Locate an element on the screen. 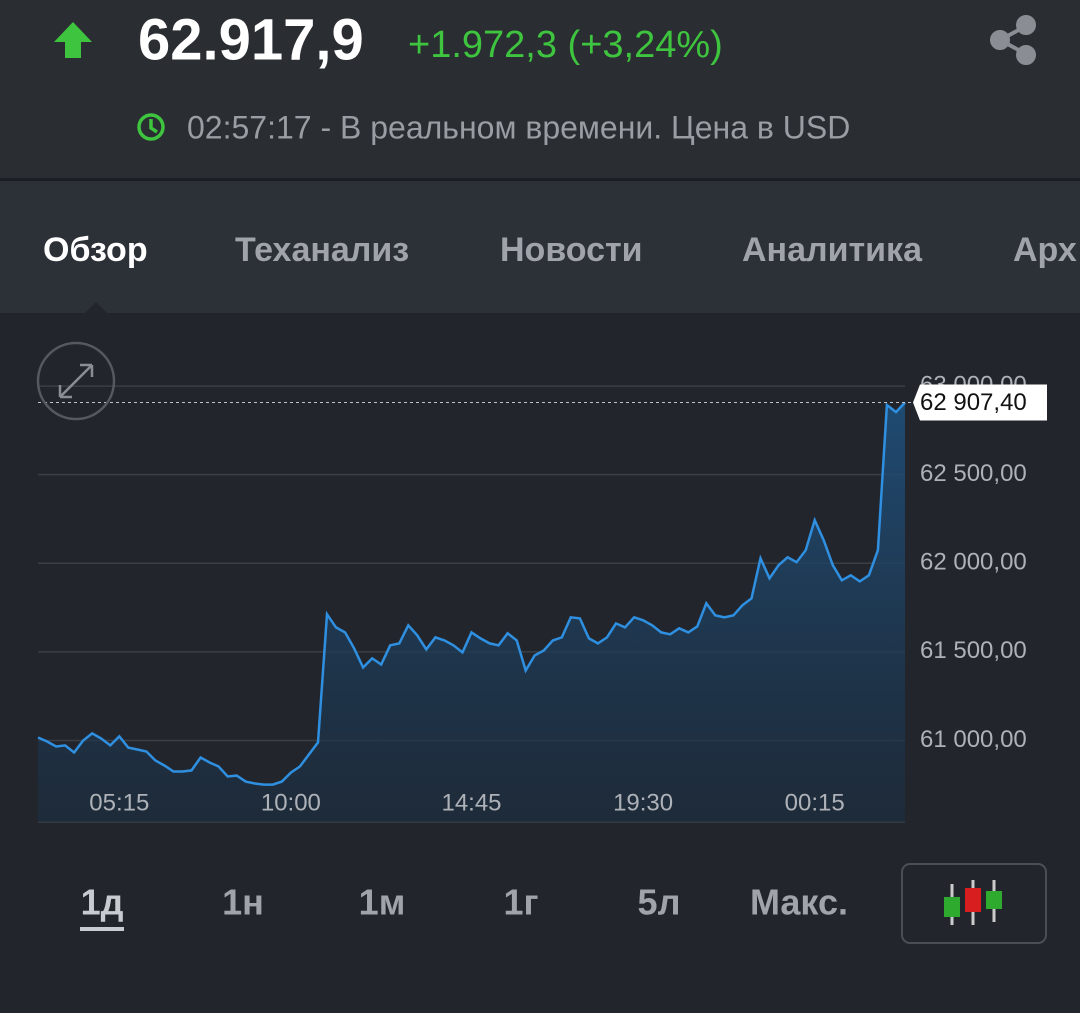 Image resolution: width=1080 pixels, height=1013 pixels. x-tick-label: 00:15 is located at coordinates (815, 802).